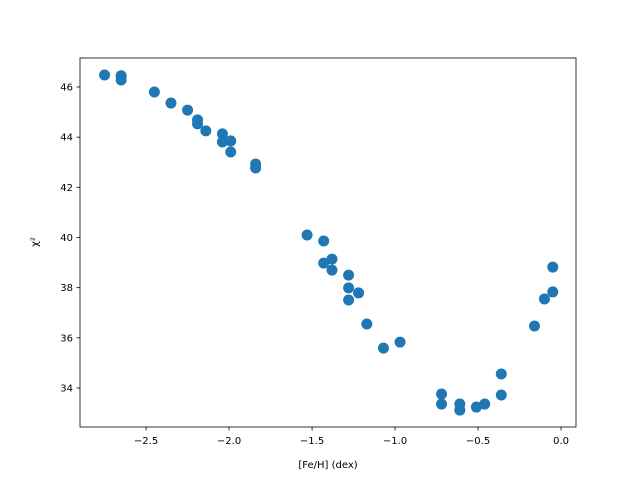 The image size is (640, 480). I want to click on y-tick-label: 34, so click(66, 388).